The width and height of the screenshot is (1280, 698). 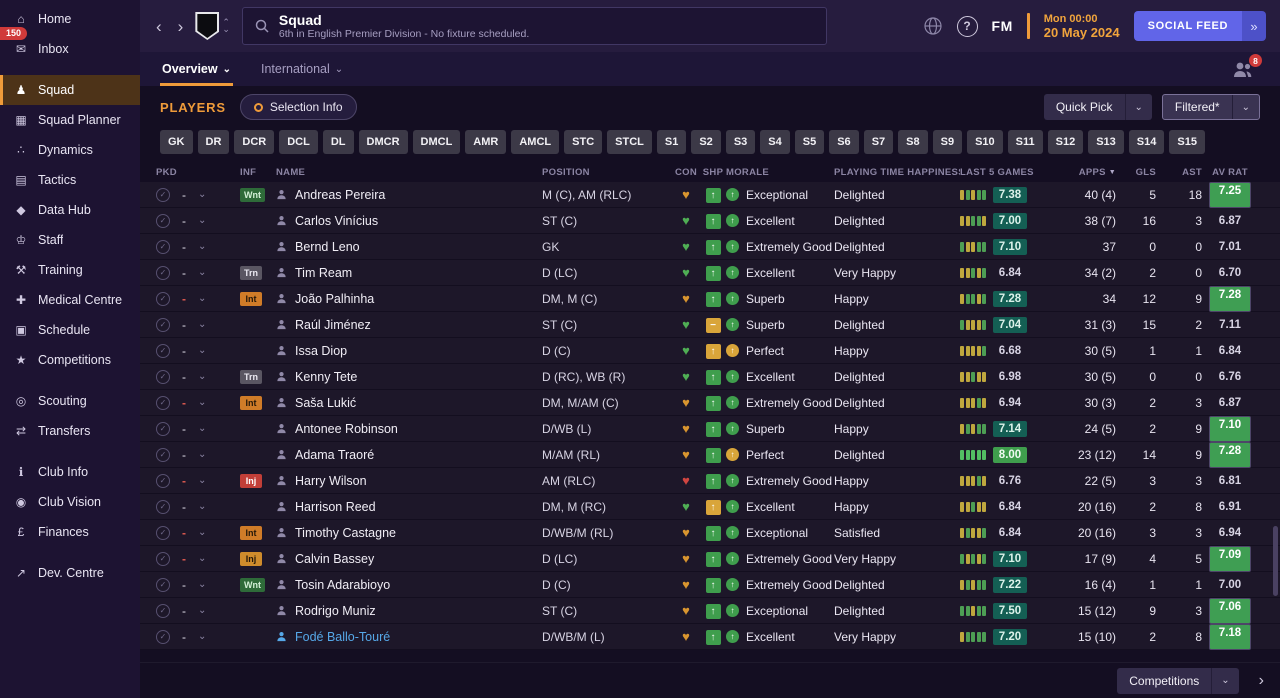 I want to click on position-filter-s14: S14, so click(x=1146, y=142).